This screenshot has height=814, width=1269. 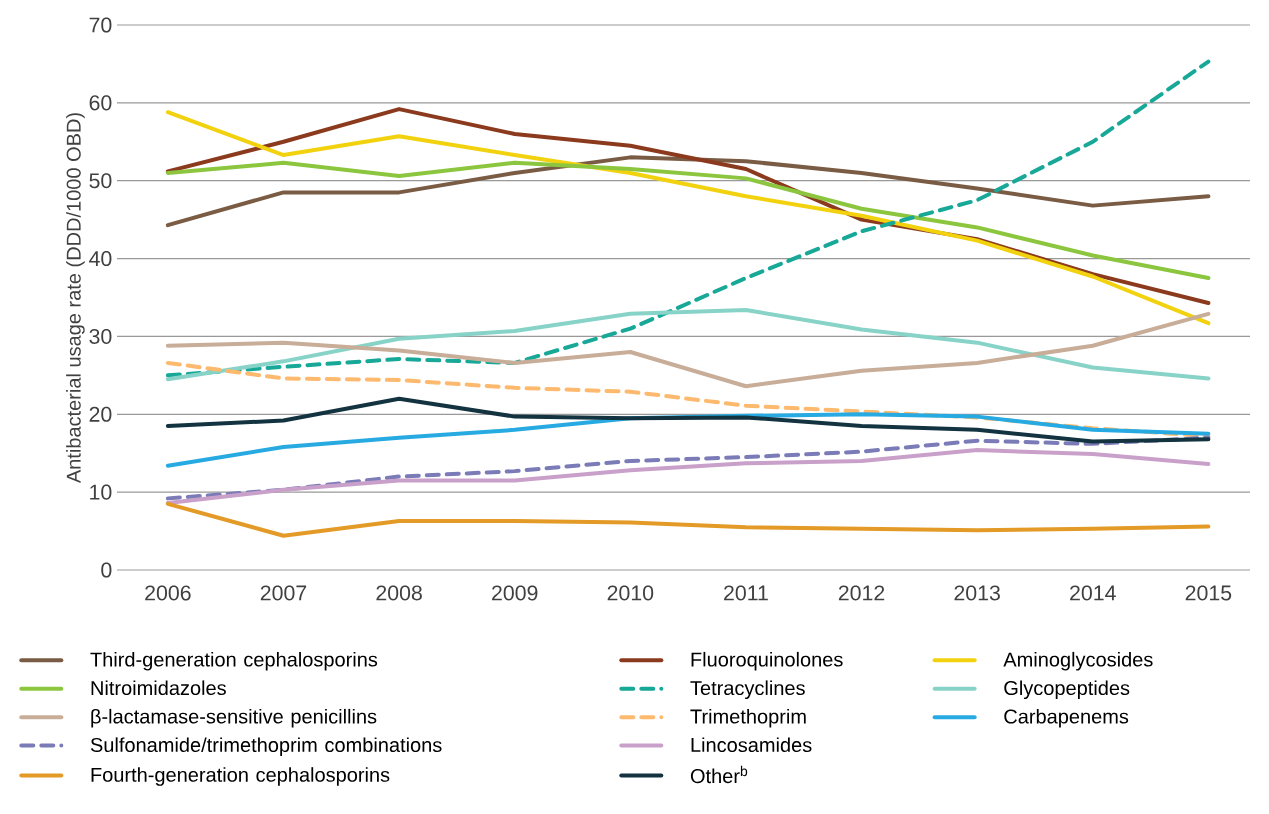 What do you see at coordinates (1078, 661) in the screenshot?
I see `legend-label: Aminoglycosides` at bounding box center [1078, 661].